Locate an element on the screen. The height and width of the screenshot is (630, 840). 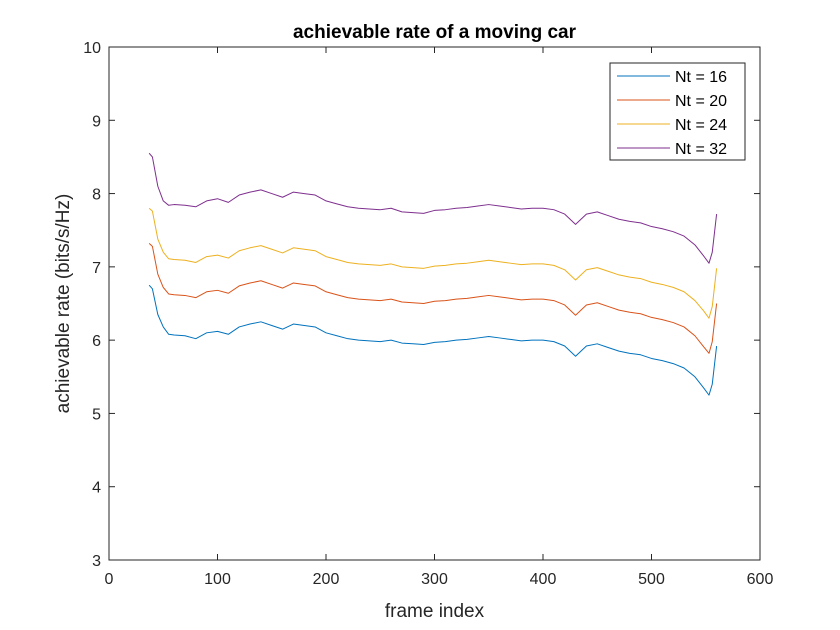
x-tick-label: 400 is located at coordinates (543, 579).